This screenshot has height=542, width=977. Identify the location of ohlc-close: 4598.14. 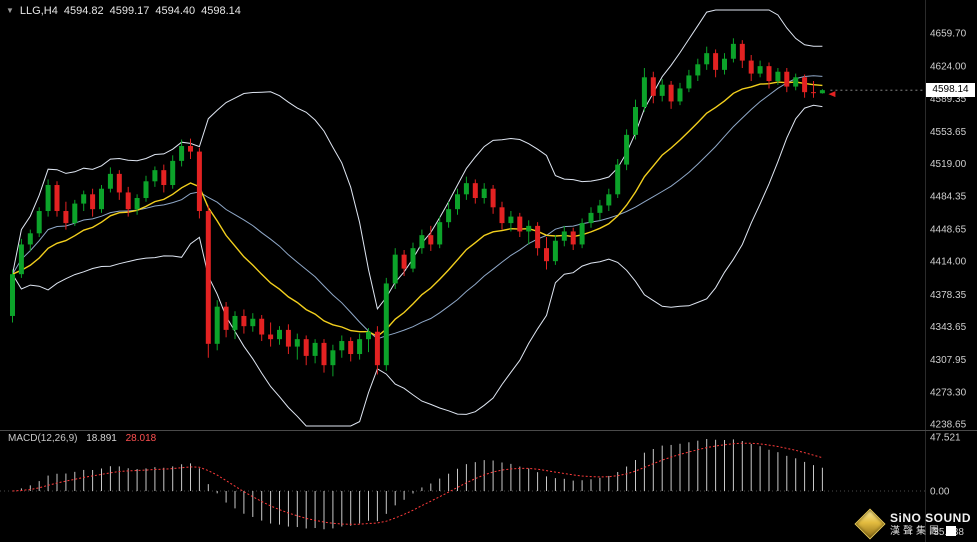
(221, 11).